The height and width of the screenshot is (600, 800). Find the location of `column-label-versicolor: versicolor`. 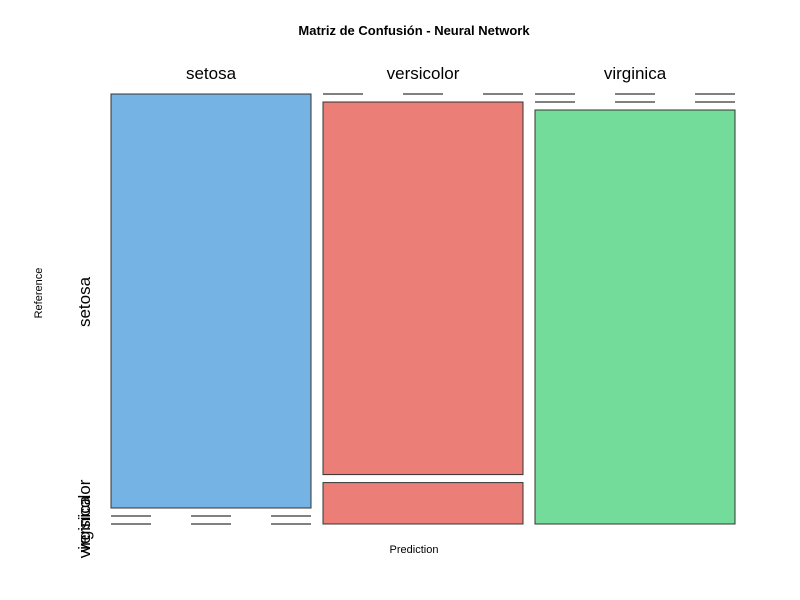

column-label-versicolor: versicolor is located at coordinates (423, 73).